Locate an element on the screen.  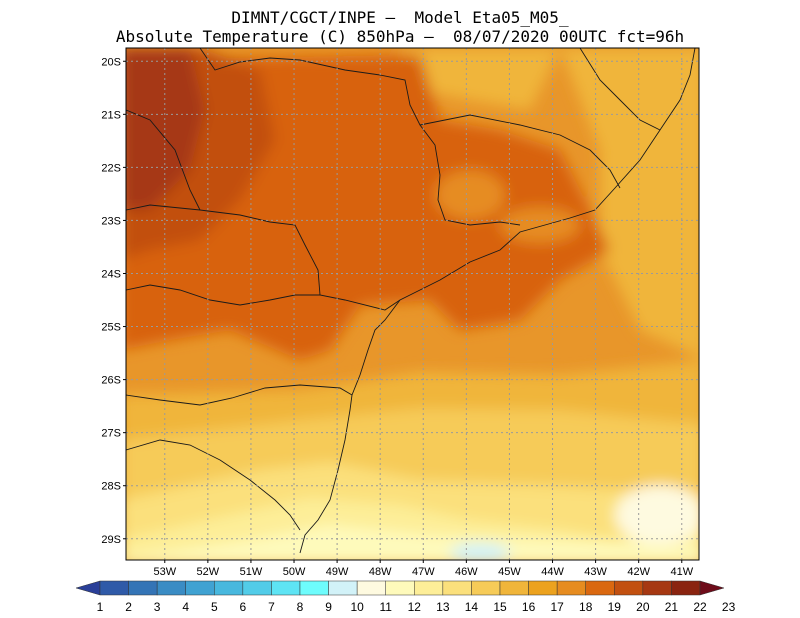
longitude-label: 42W is located at coordinates (638, 572).